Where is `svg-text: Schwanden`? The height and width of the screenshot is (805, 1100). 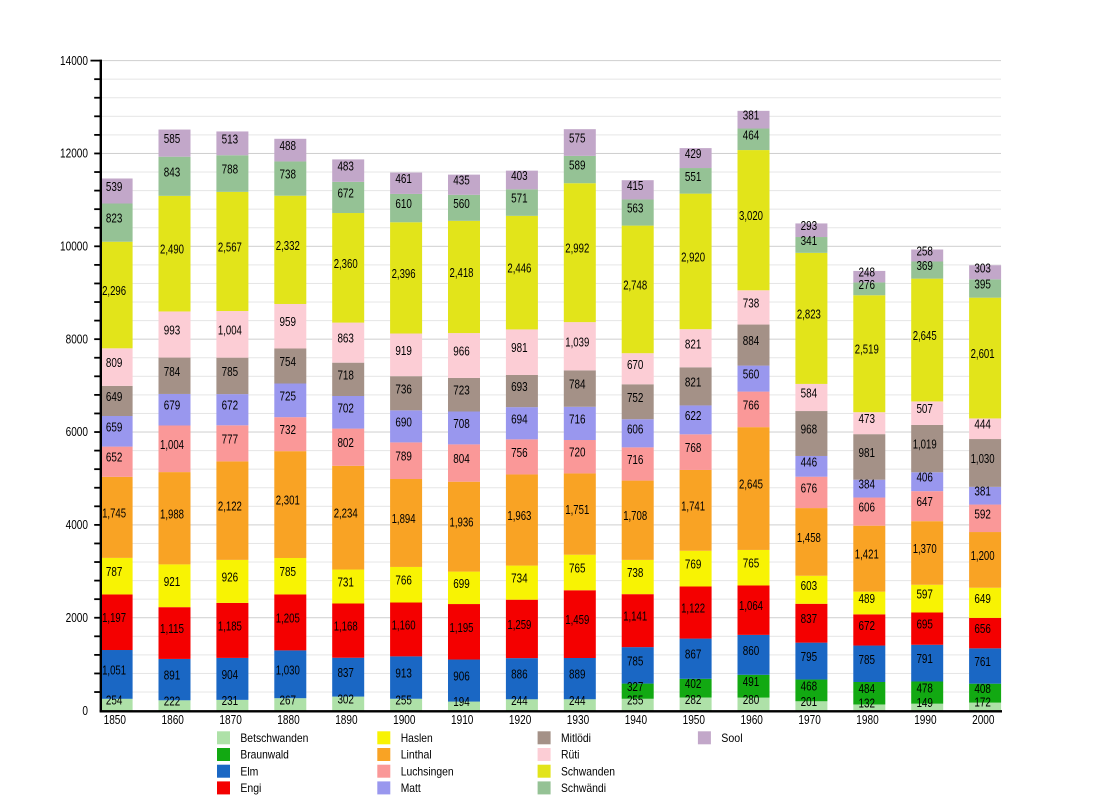 svg-text: Schwanden is located at coordinates (588, 771).